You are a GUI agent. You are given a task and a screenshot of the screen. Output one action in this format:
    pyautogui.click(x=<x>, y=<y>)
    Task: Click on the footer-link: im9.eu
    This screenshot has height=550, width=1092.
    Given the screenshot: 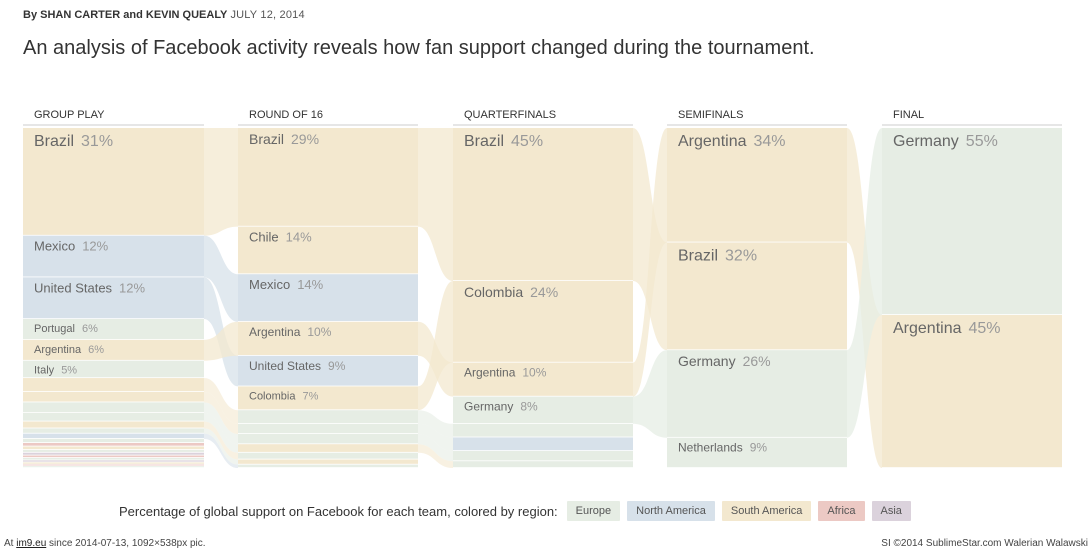 What is the action you would take?
    pyautogui.click(x=31, y=543)
    